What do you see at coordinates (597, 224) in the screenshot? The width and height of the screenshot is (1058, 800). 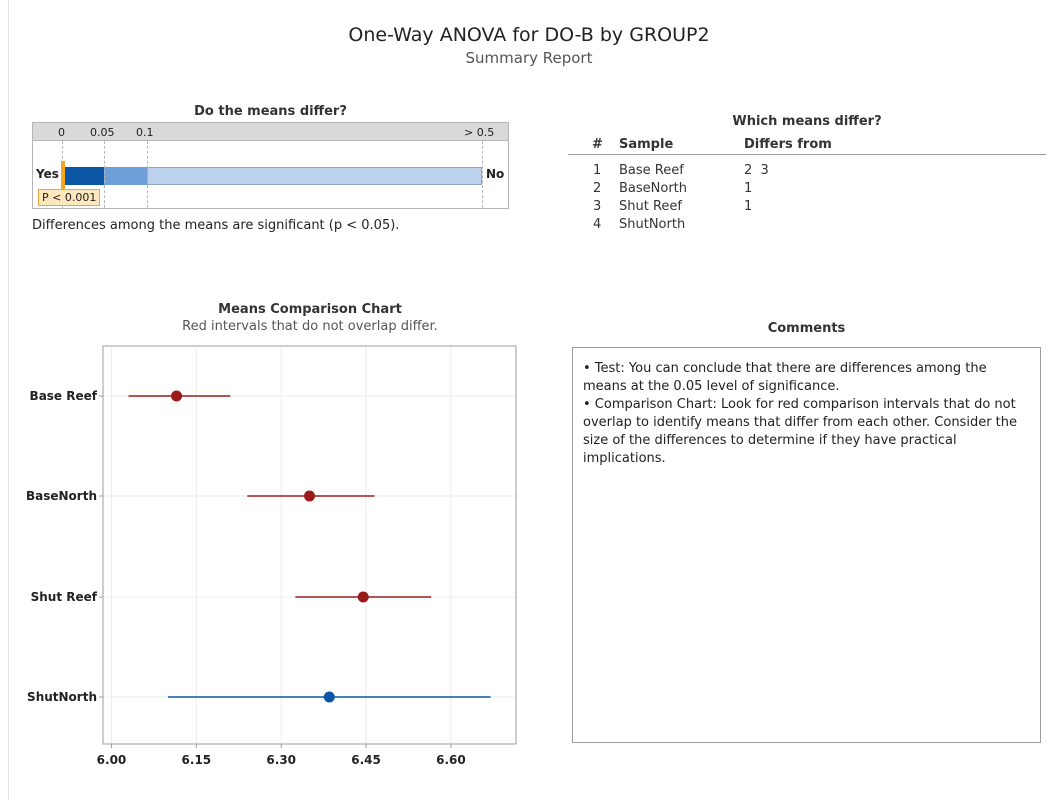 I see `row-num: 4` at bounding box center [597, 224].